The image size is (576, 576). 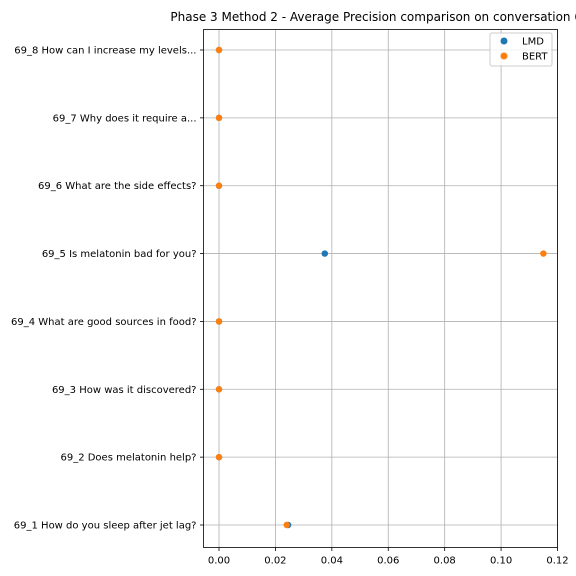 I want to click on y-tick-label: 69_6 What are the side effects?, so click(x=117, y=186).